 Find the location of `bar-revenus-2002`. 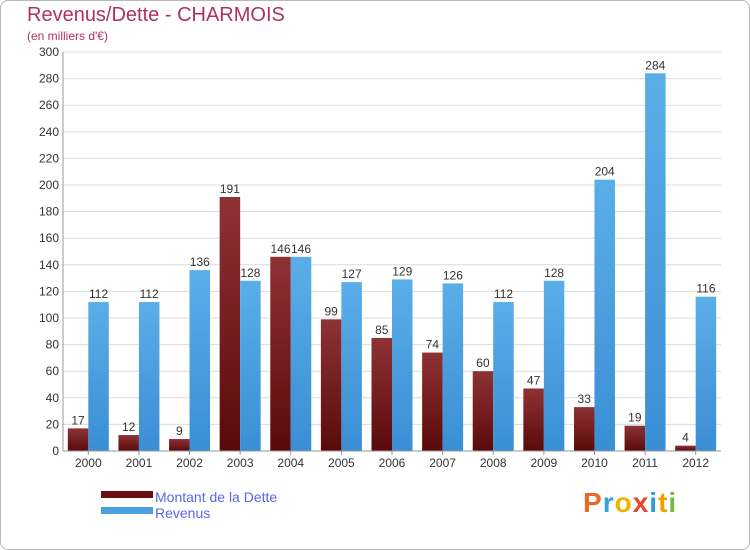

bar-revenus-2002 is located at coordinates (200, 360).